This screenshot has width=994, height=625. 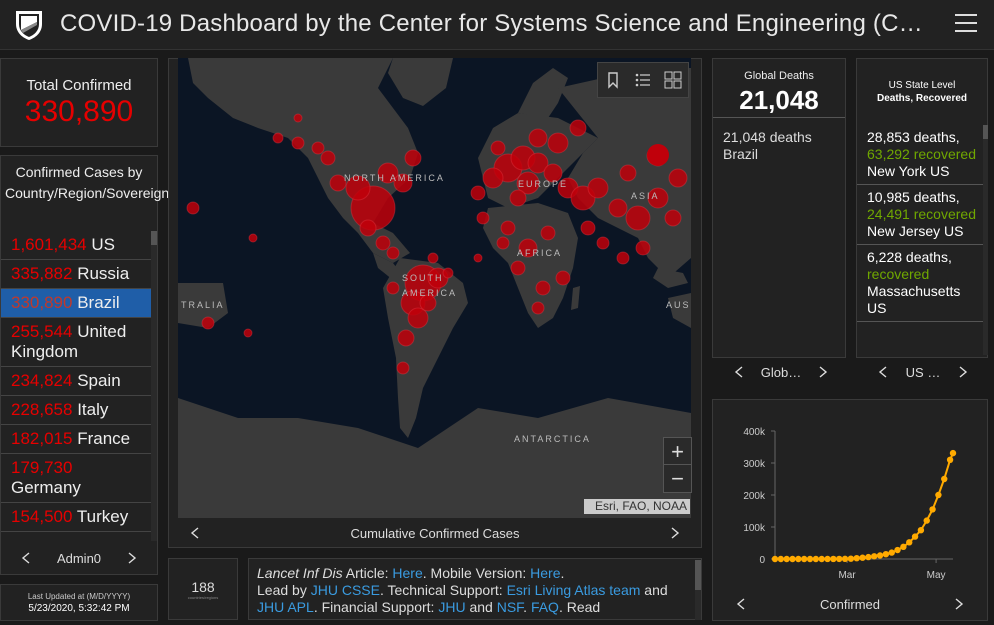 What do you see at coordinates (698, 590) in the screenshot?
I see `info-scrollbar` at bounding box center [698, 590].